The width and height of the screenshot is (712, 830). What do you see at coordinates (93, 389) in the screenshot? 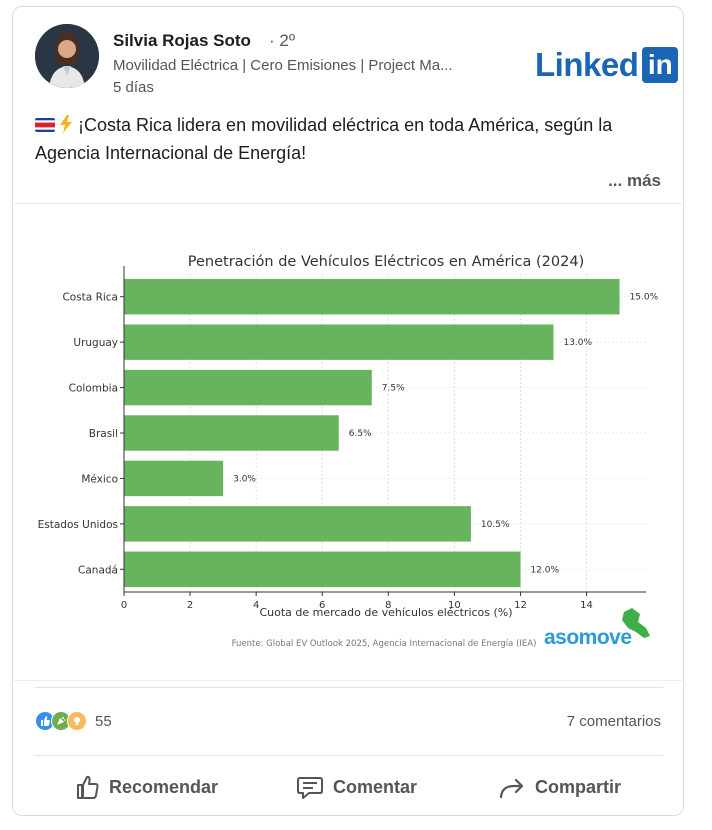
I see `y-category-label: Colombia` at bounding box center [93, 389].